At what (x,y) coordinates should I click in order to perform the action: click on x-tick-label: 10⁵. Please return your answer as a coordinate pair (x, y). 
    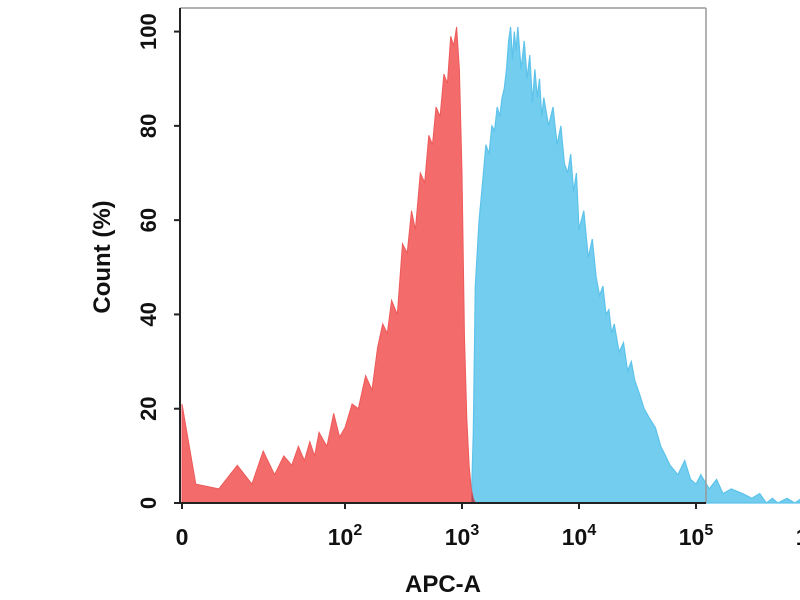
    Looking at the image, I should click on (696, 536).